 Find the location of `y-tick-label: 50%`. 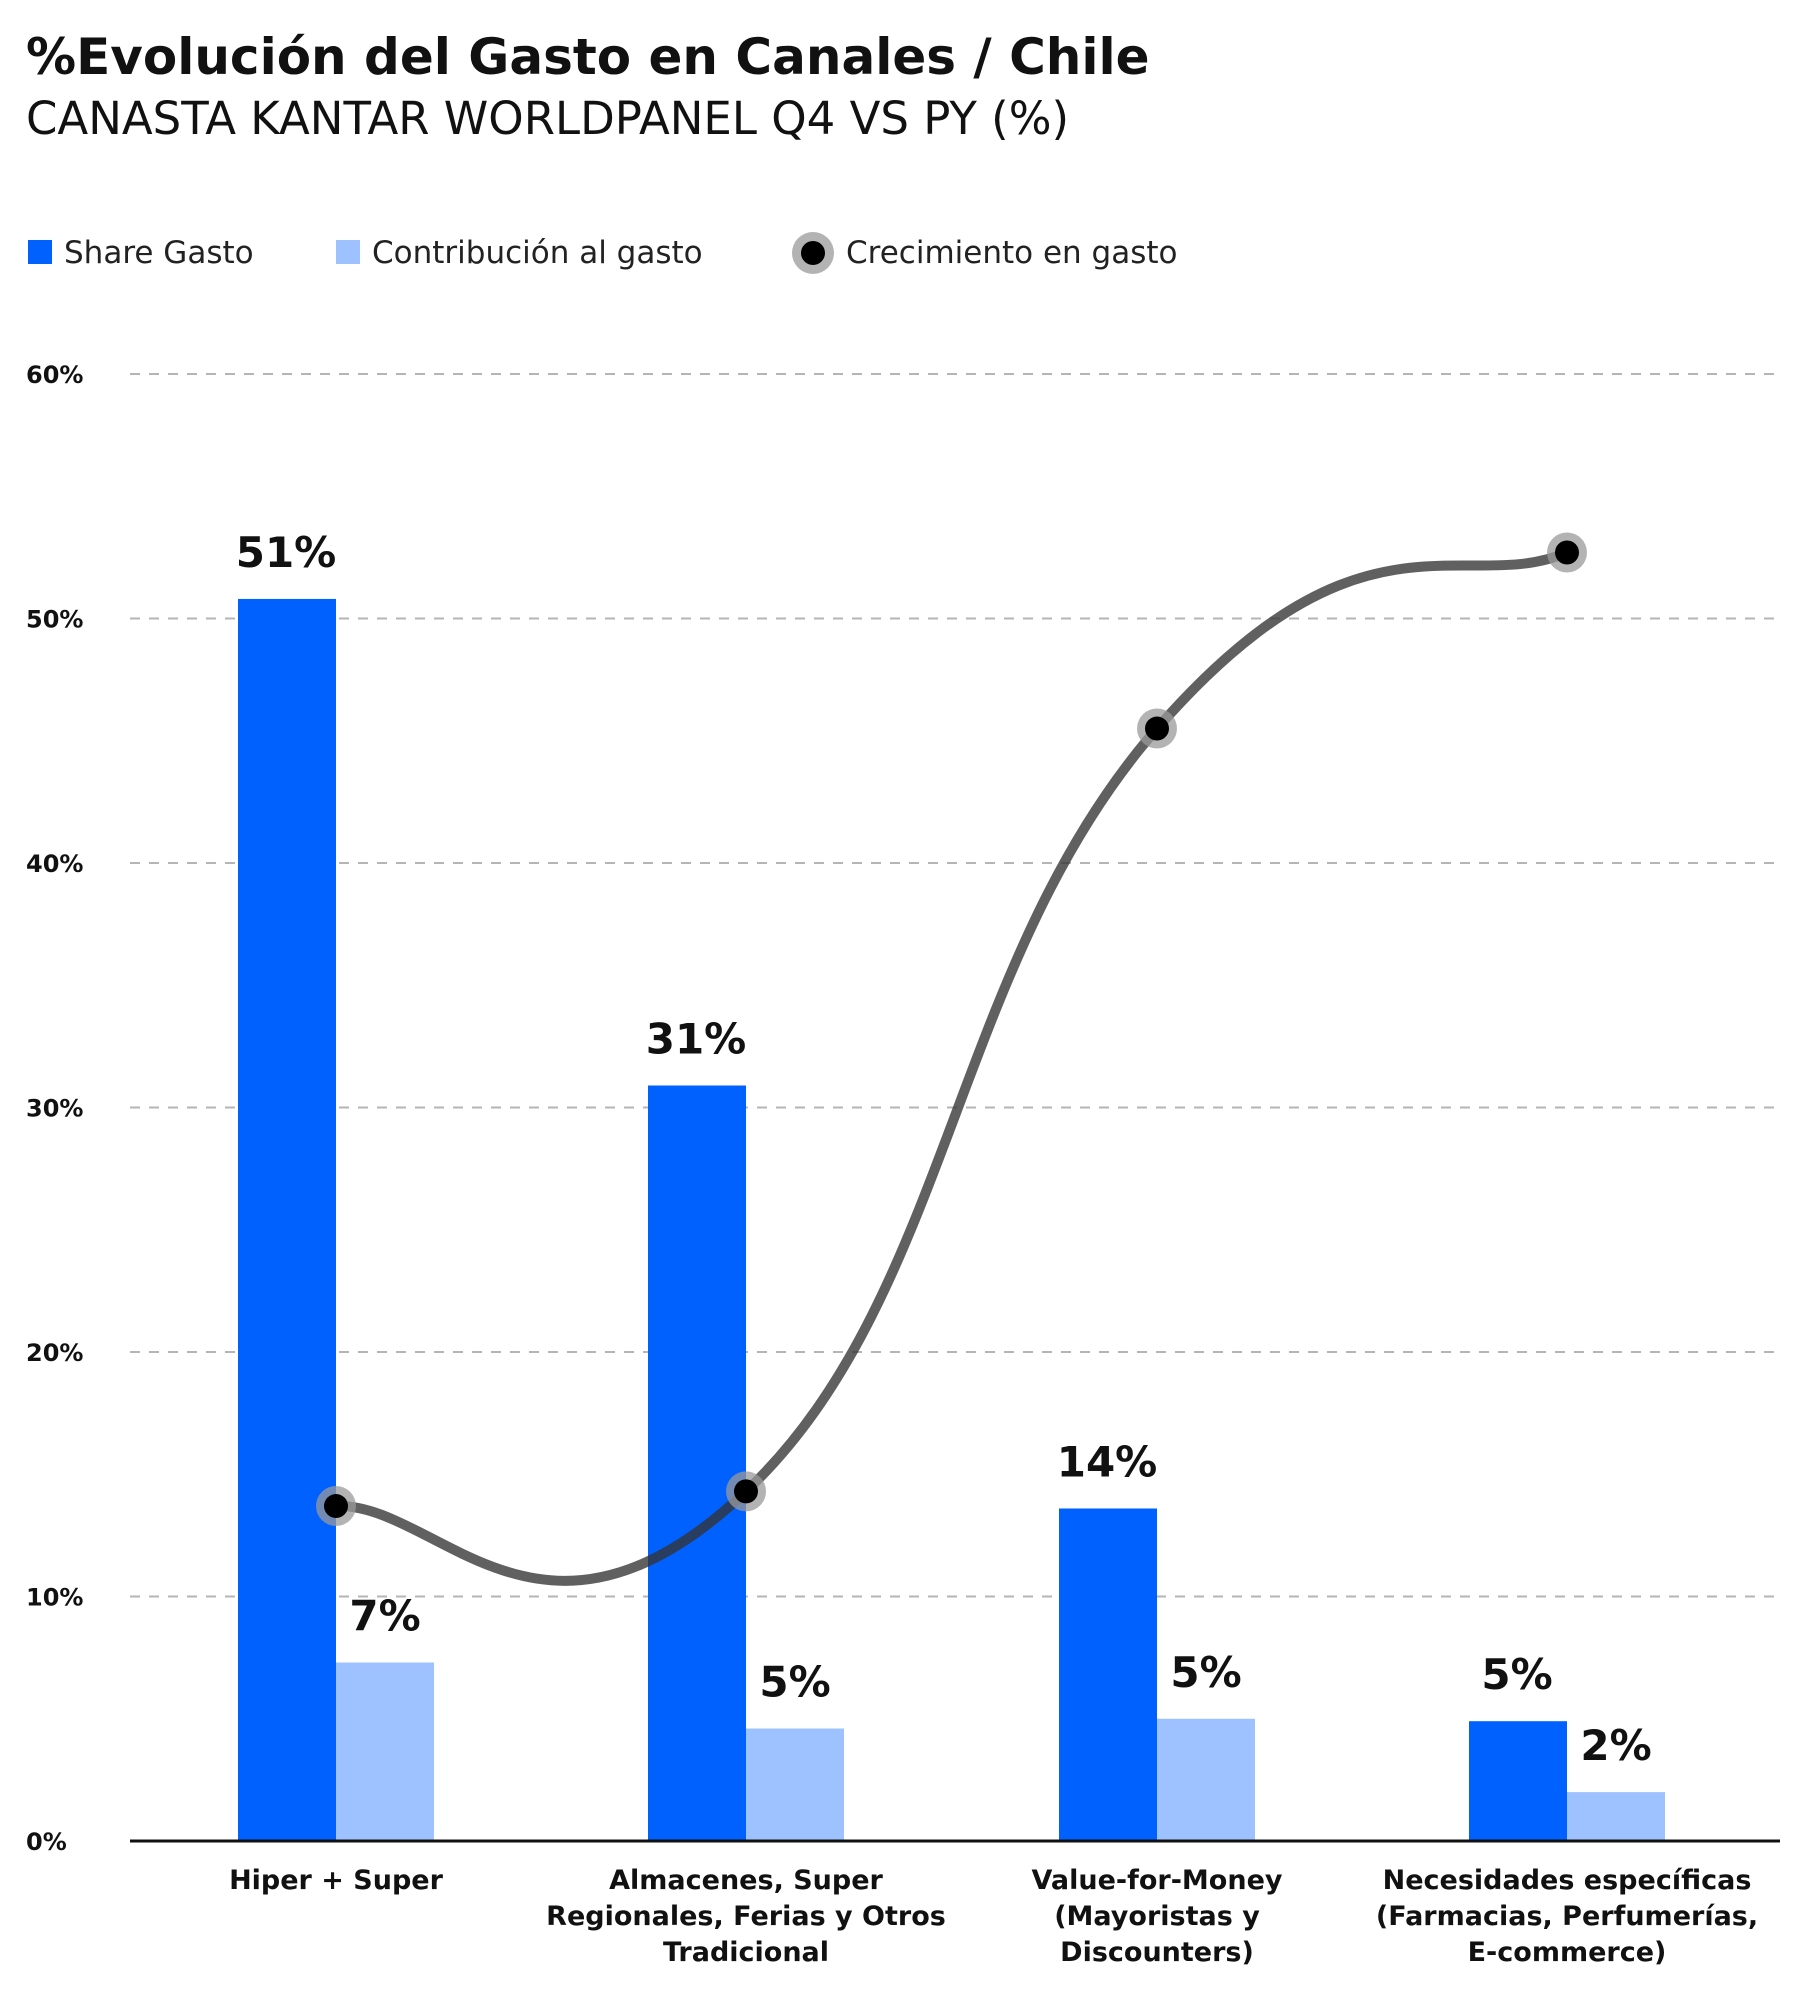

y-tick-label: 50% is located at coordinates (54, 620).